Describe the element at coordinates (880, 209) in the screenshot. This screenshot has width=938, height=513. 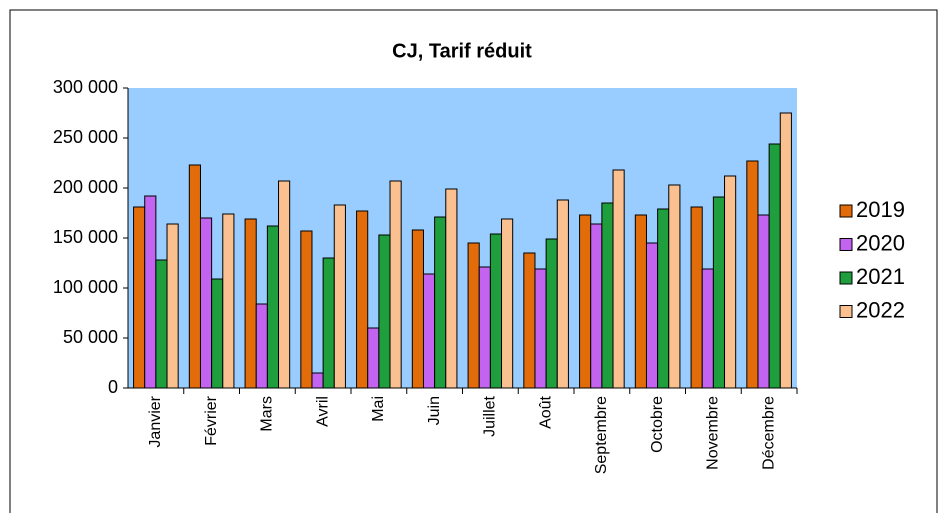
I see `legend-label: 2019` at that location.